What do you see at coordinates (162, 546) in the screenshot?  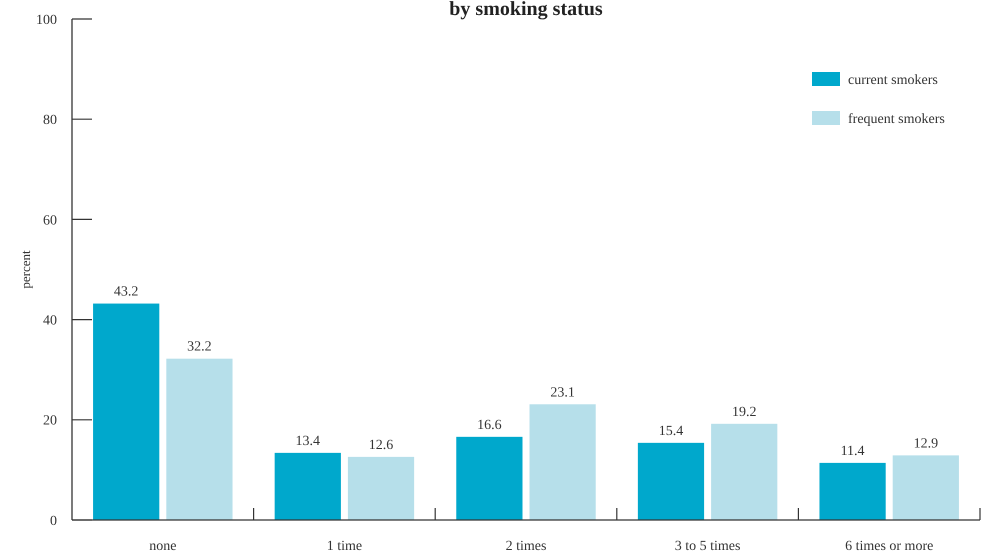 I see `x-tick-label: none` at bounding box center [162, 546].